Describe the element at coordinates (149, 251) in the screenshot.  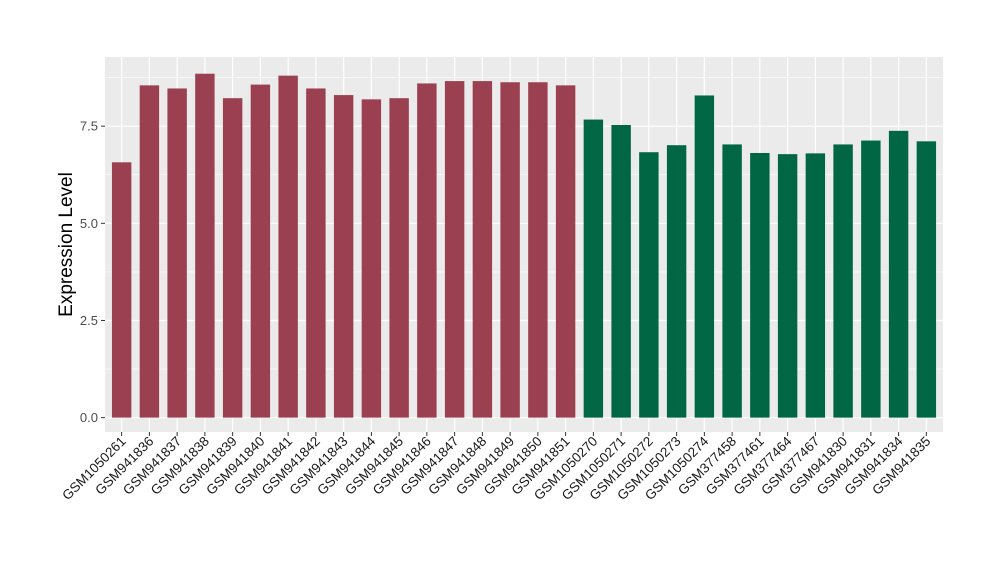
I see `bar-GSM941836` at that location.